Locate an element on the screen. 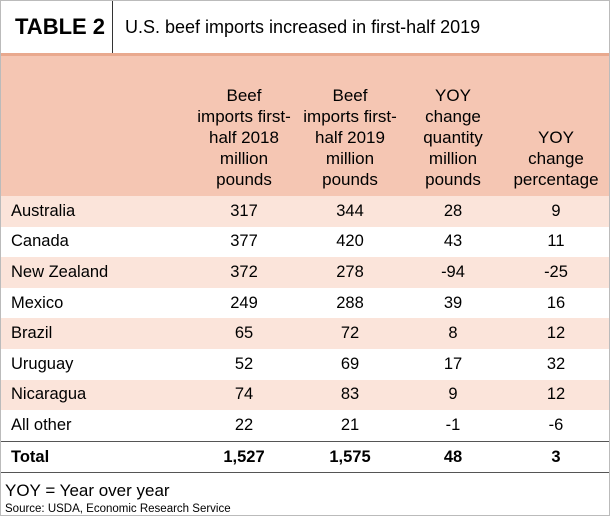 The width and height of the screenshot is (610, 516). cell: 32 is located at coordinates (556, 363).